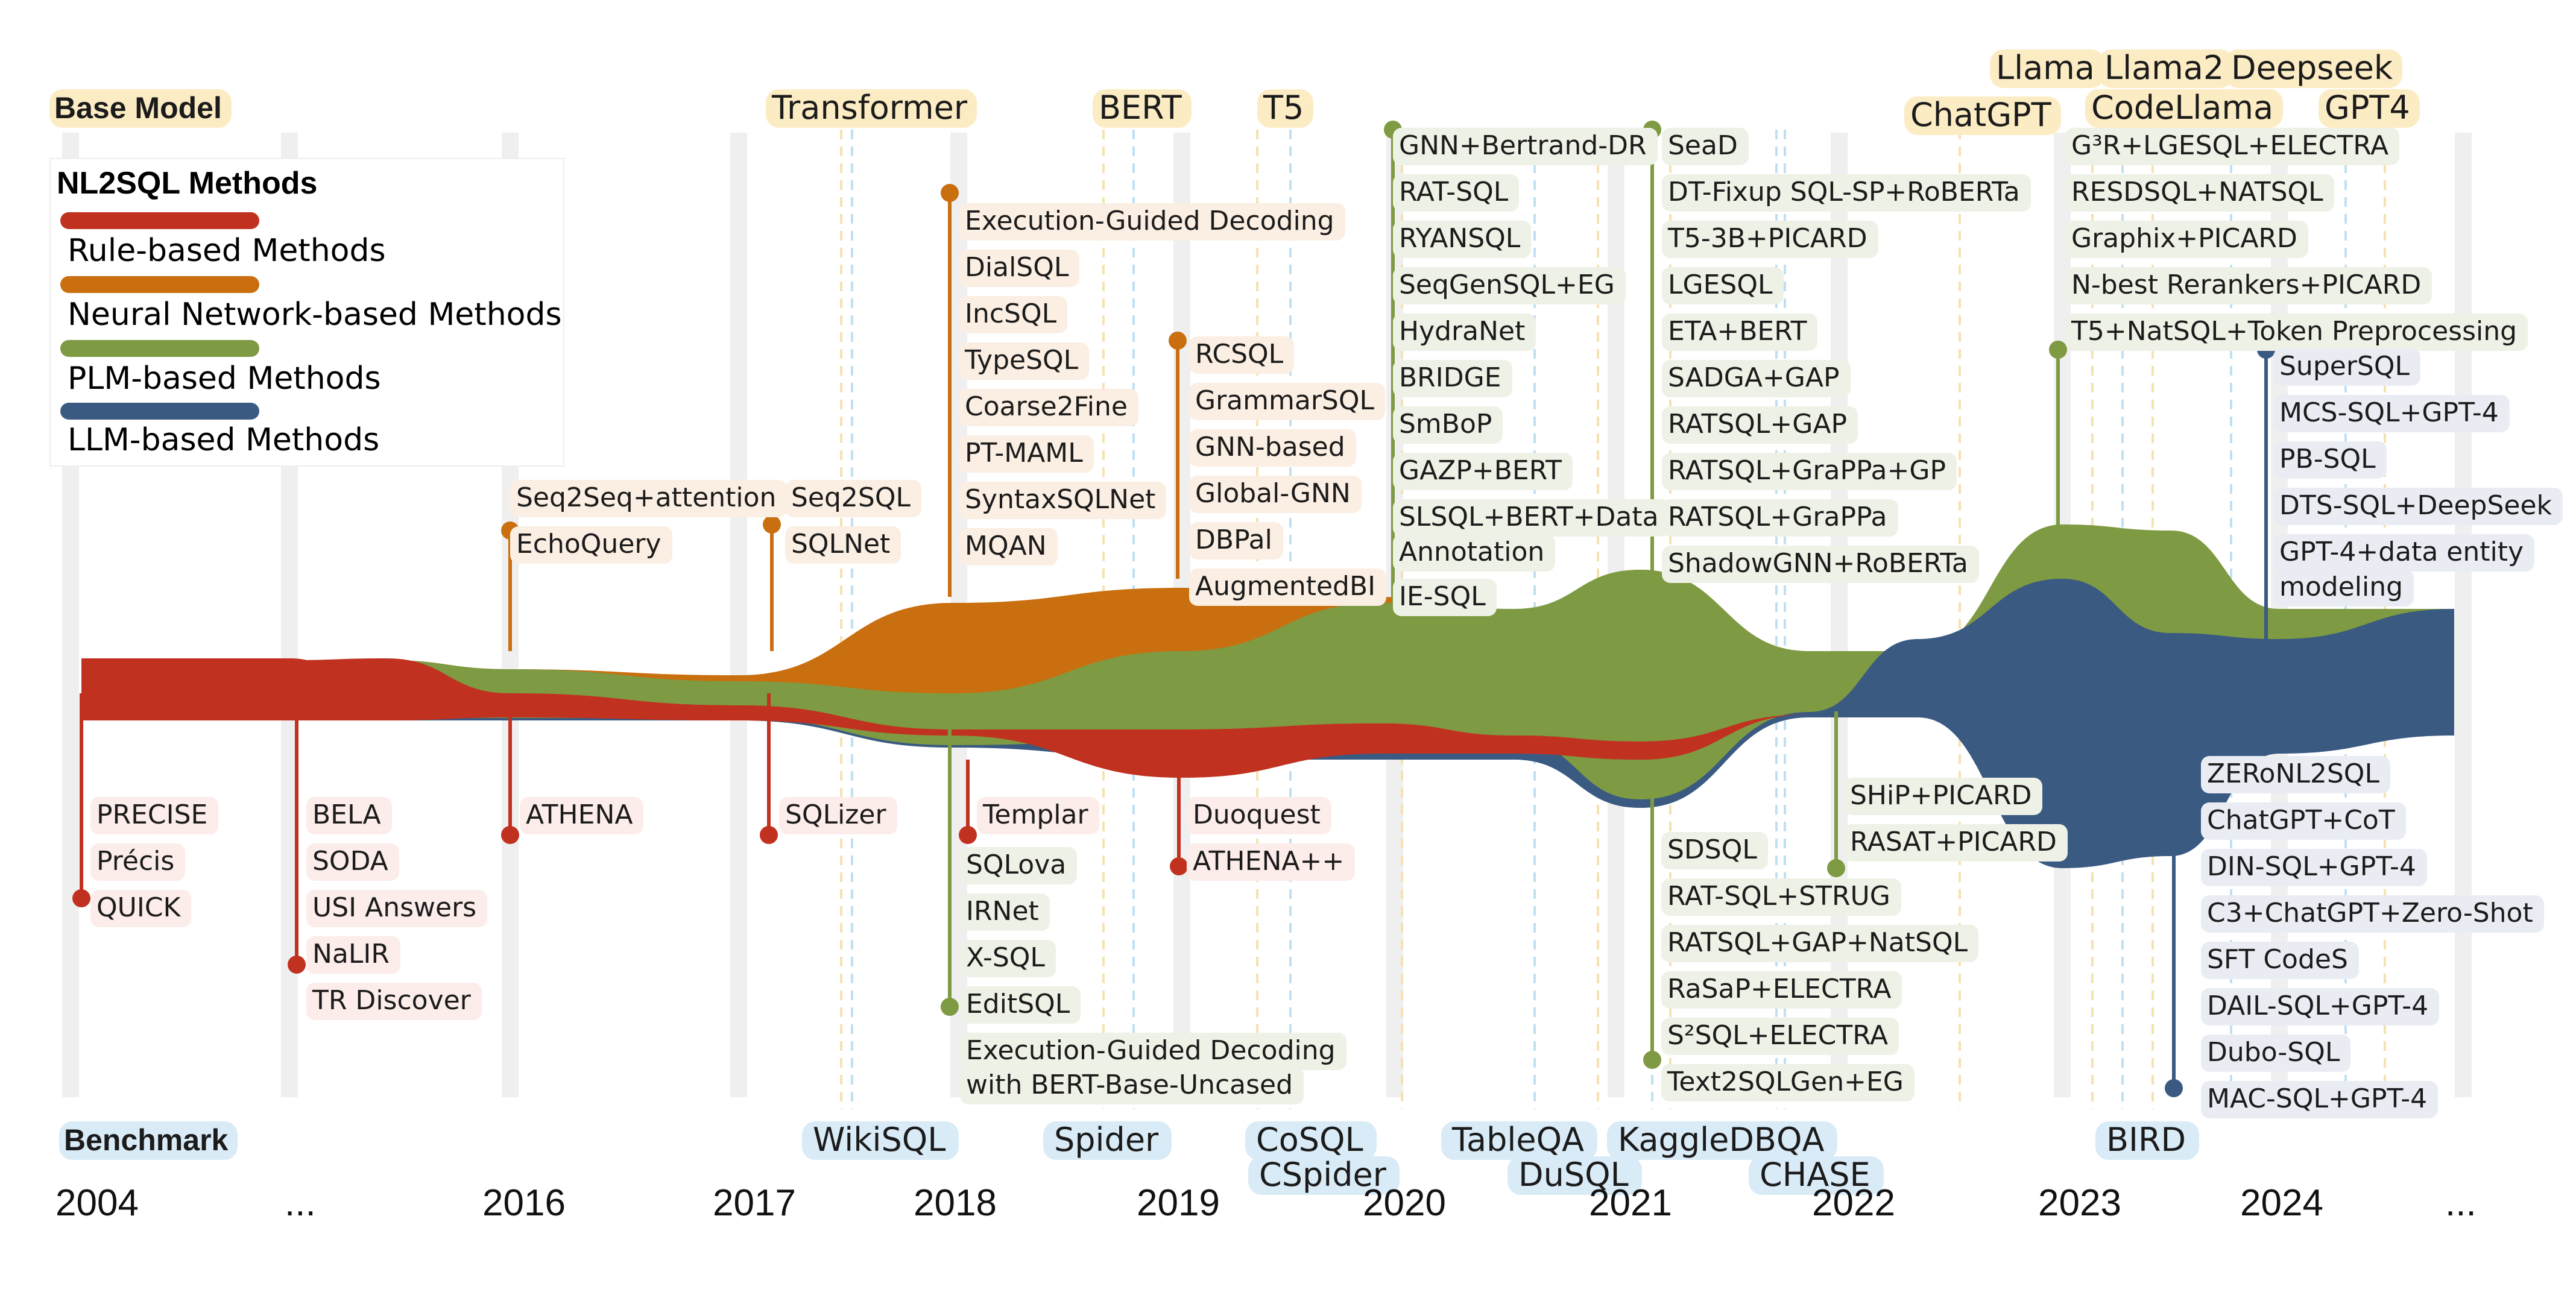 This screenshot has height=1301, width=2576. I want to click on benchmark-6: KaggleDBQA, so click(1722, 1140).